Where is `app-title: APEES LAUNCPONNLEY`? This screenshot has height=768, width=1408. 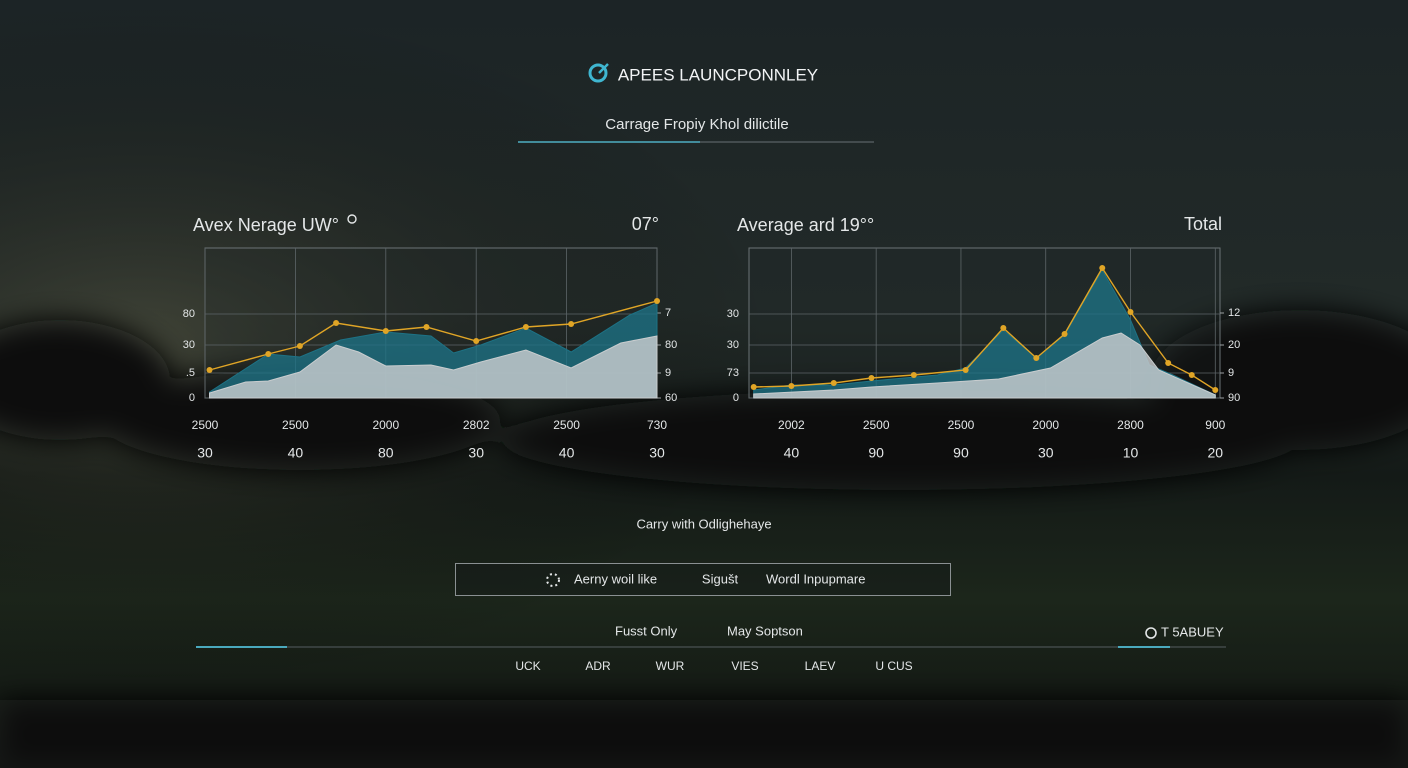
app-title: APEES LAUNCPONNLEY is located at coordinates (718, 74).